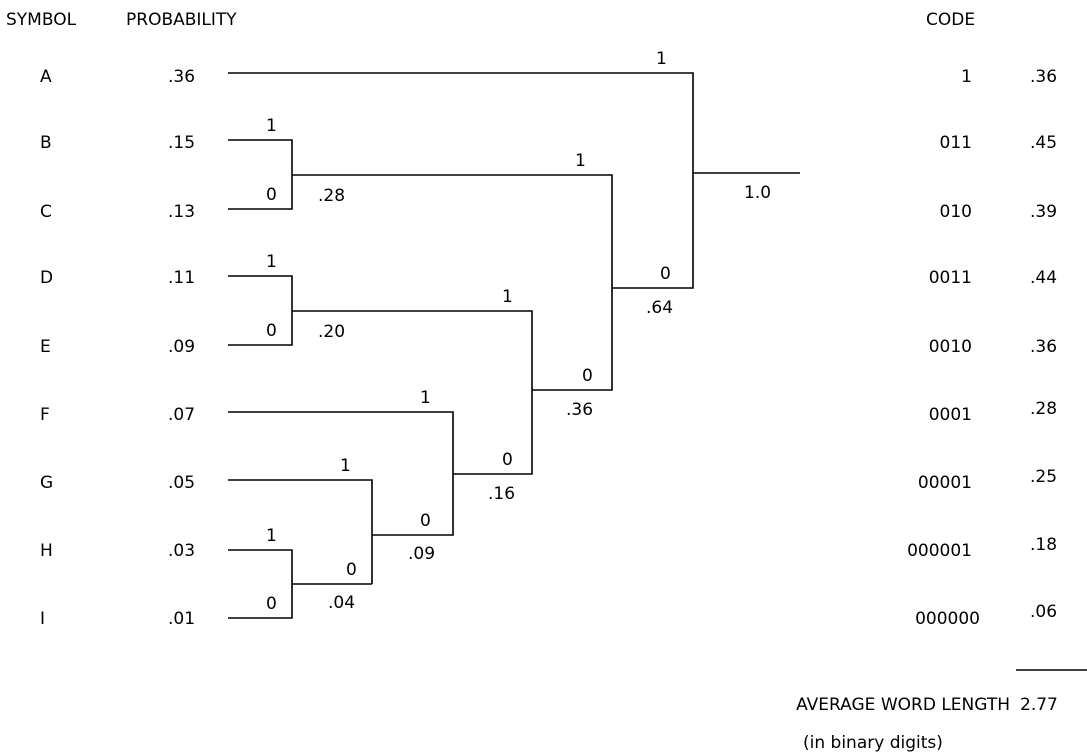 This screenshot has height=752, width=1087. What do you see at coordinates (181, 415) in the screenshot?
I see `probability-f: .07` at bounding box center [181, 415].